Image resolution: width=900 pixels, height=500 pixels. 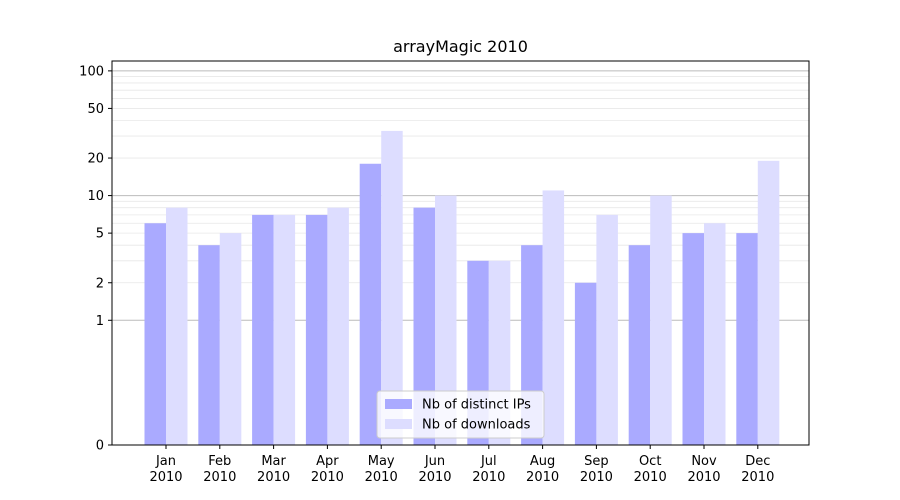 I want to click on x-tick-label: Dec 2010, so click(x=757, y=469).